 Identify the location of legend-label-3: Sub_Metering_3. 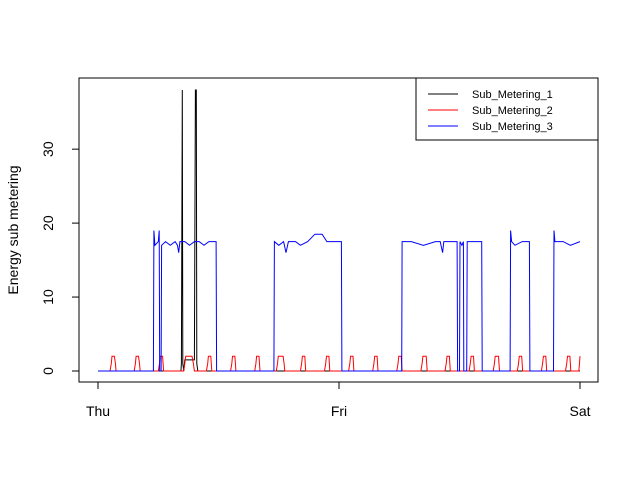
(512, 127).